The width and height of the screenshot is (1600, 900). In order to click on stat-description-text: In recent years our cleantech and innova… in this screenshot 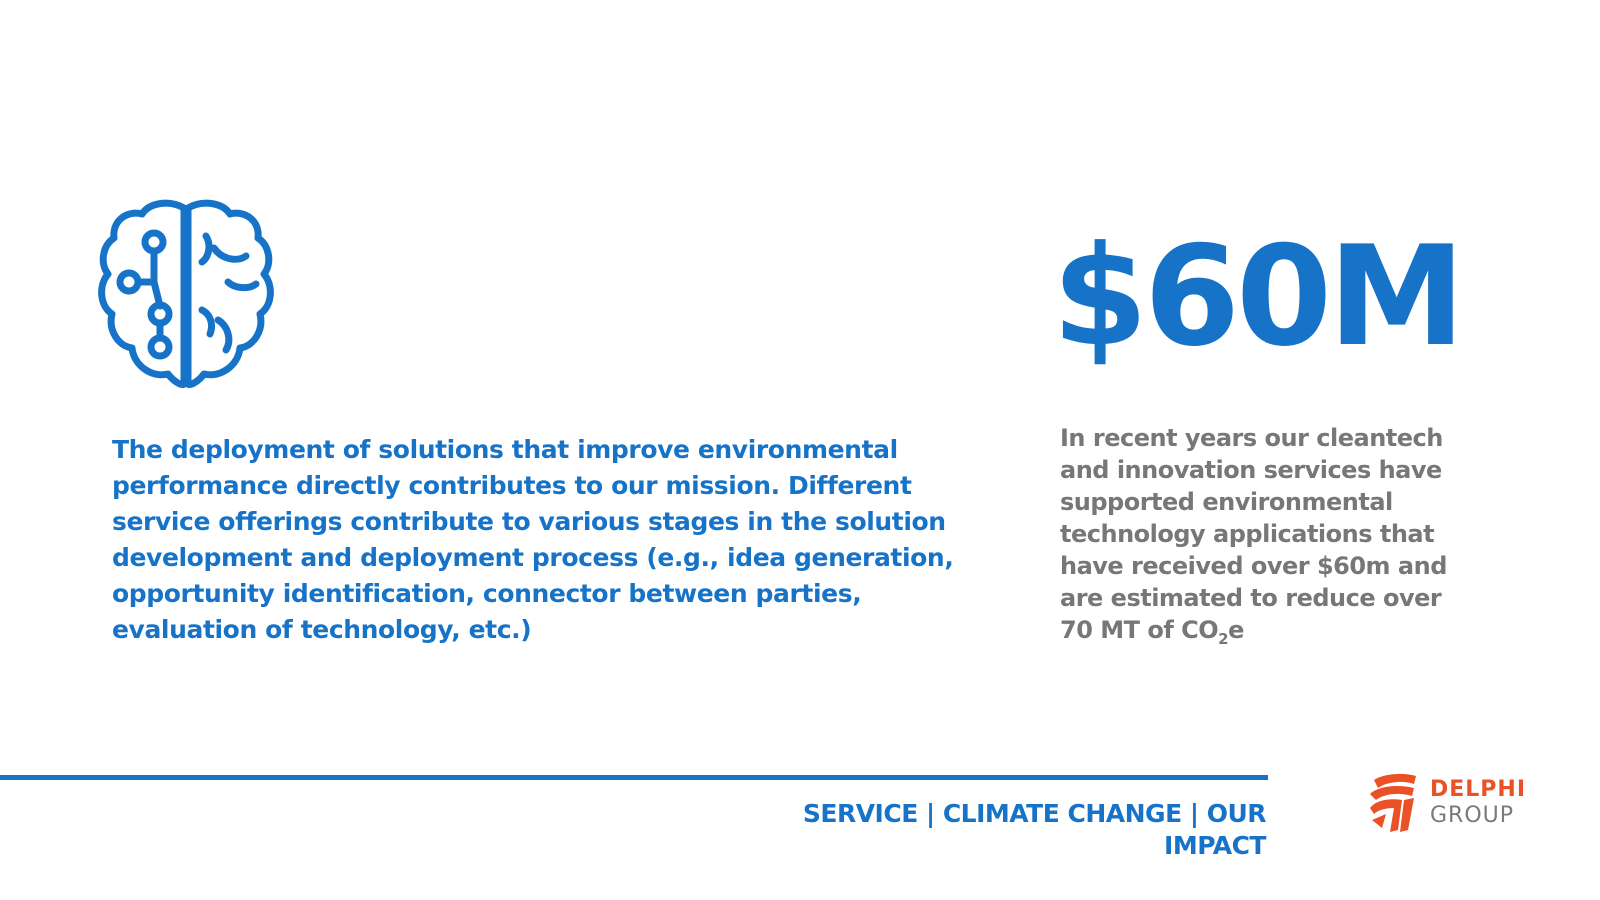, I will do `click(1253, 534)`.